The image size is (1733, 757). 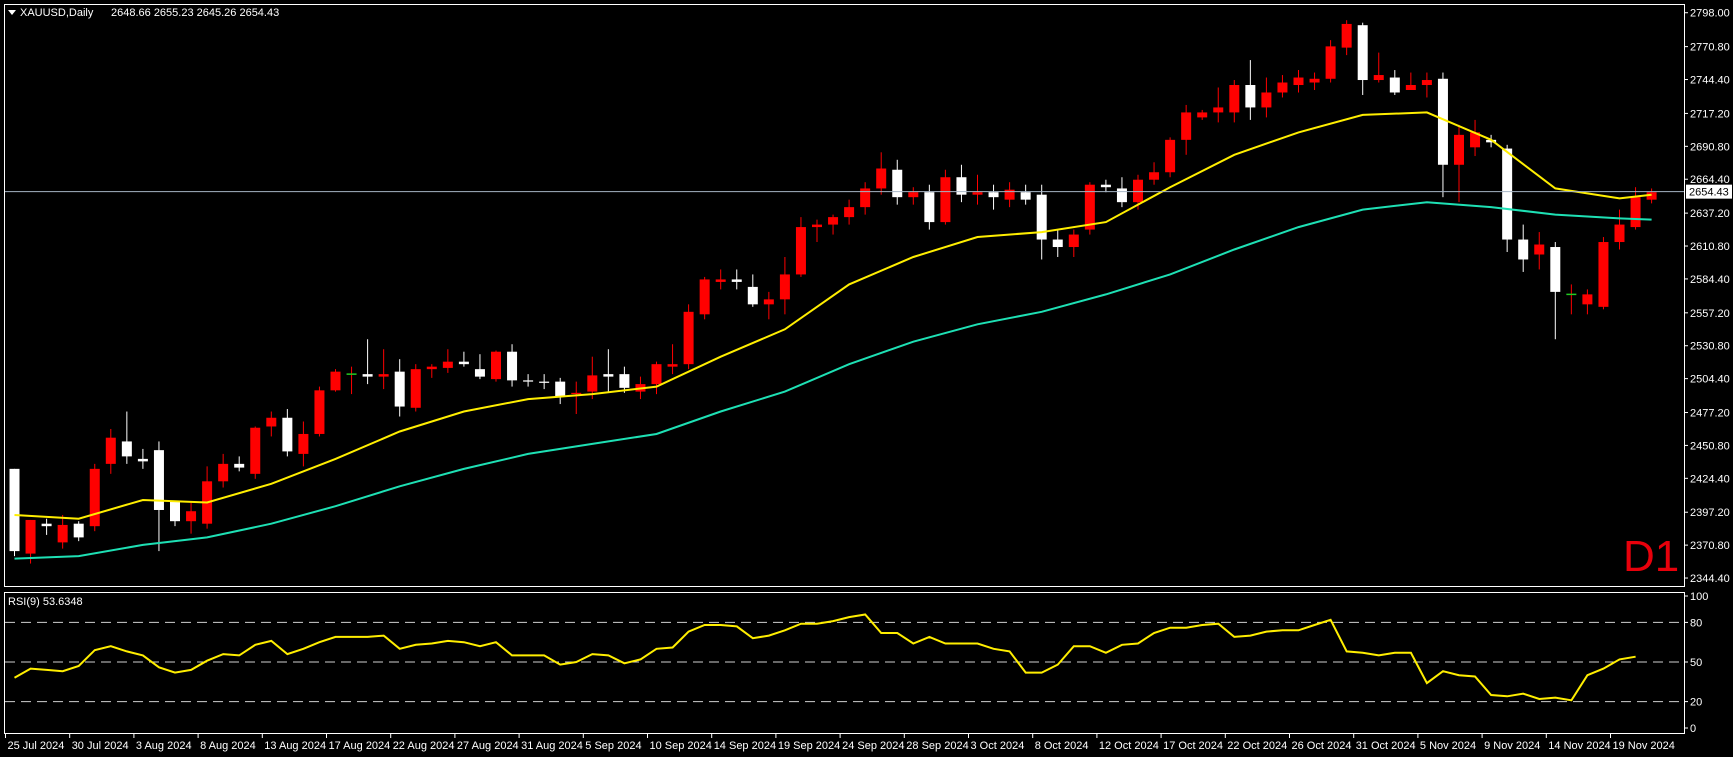 What do you see at coordinates (1644, 746) in the screenshot?
I see `time-tick-label: 19 Nov 2024` at bounding box center [1644, 746].